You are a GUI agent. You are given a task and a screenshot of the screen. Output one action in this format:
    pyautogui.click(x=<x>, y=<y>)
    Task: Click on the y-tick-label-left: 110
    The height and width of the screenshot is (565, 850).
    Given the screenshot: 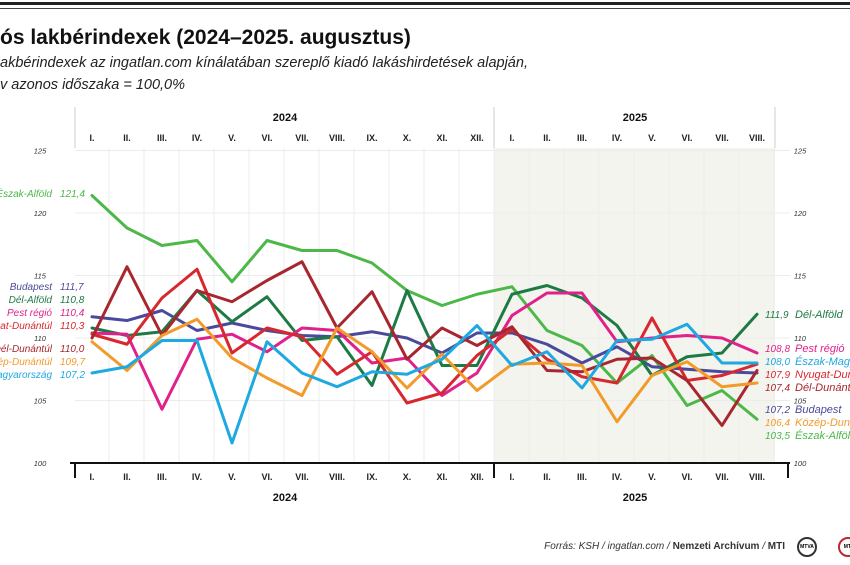 What is the action you would take?
    pyautogui.click(x=40, y=338)
    